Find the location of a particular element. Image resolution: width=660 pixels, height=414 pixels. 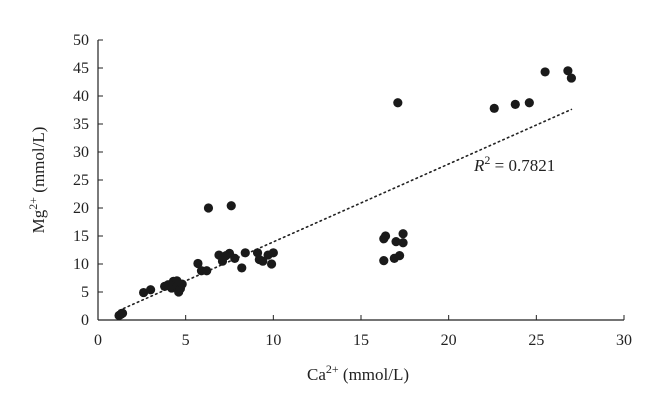

r-squared-annotation: R2 = 0.7821 is located at coordinates (514, 164).